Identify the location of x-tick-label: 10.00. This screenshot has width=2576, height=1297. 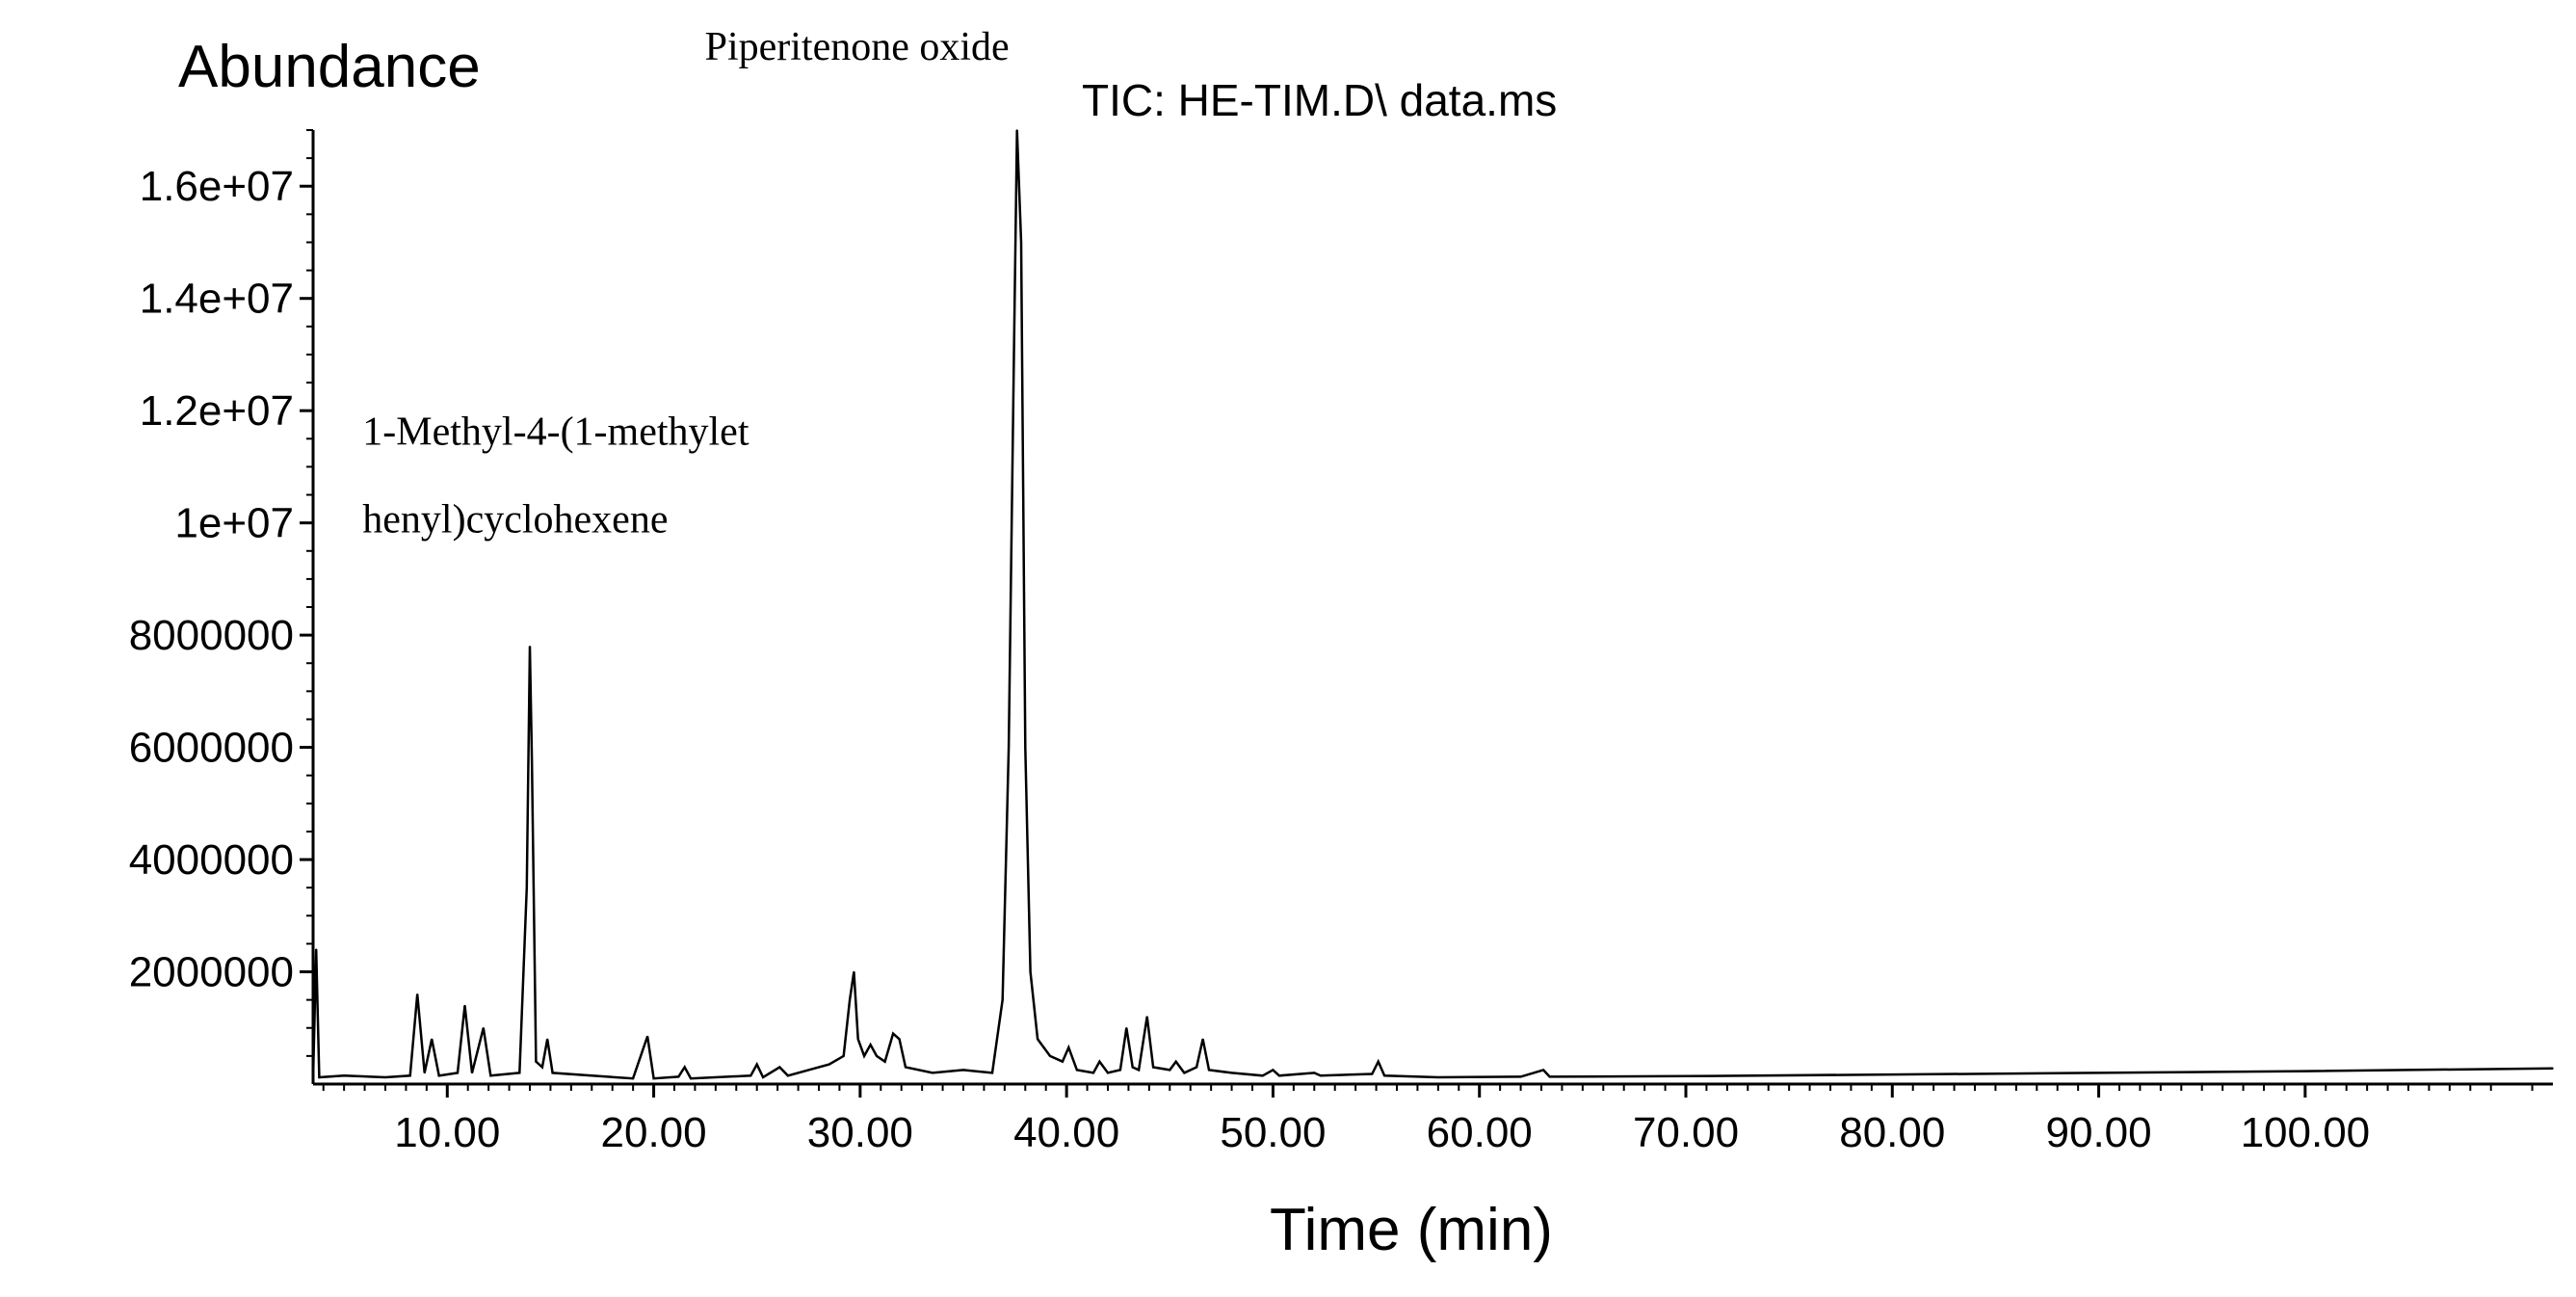
(447, 1132).